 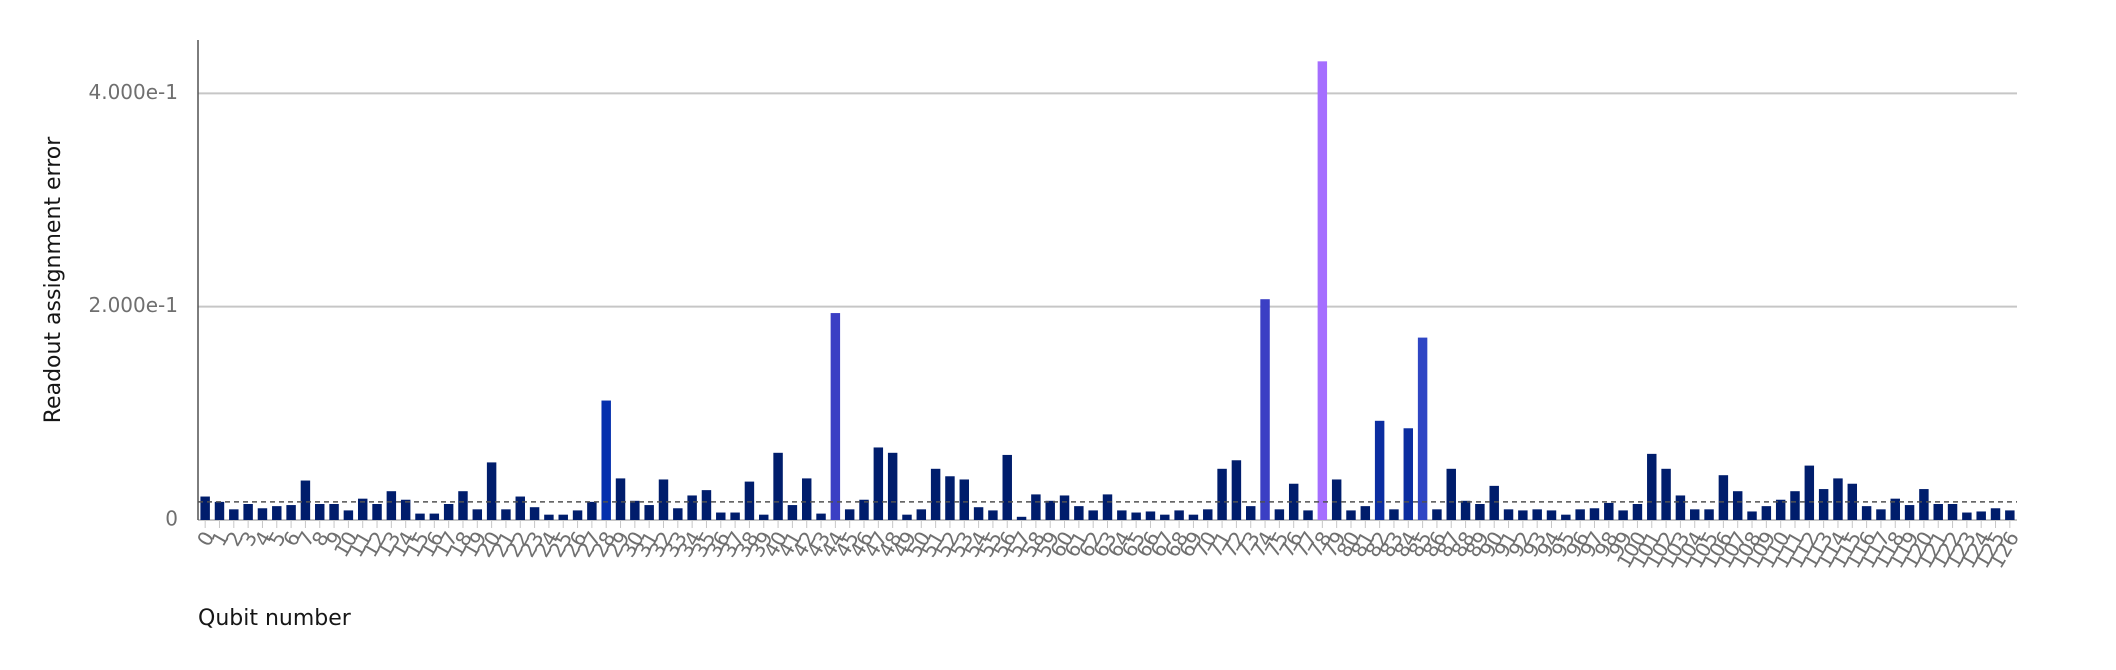 What do you see at coordinates (133, 92) in the screenshot?
I see `y-tick-label: 4.000e-1` at bounding box center [133, 92].